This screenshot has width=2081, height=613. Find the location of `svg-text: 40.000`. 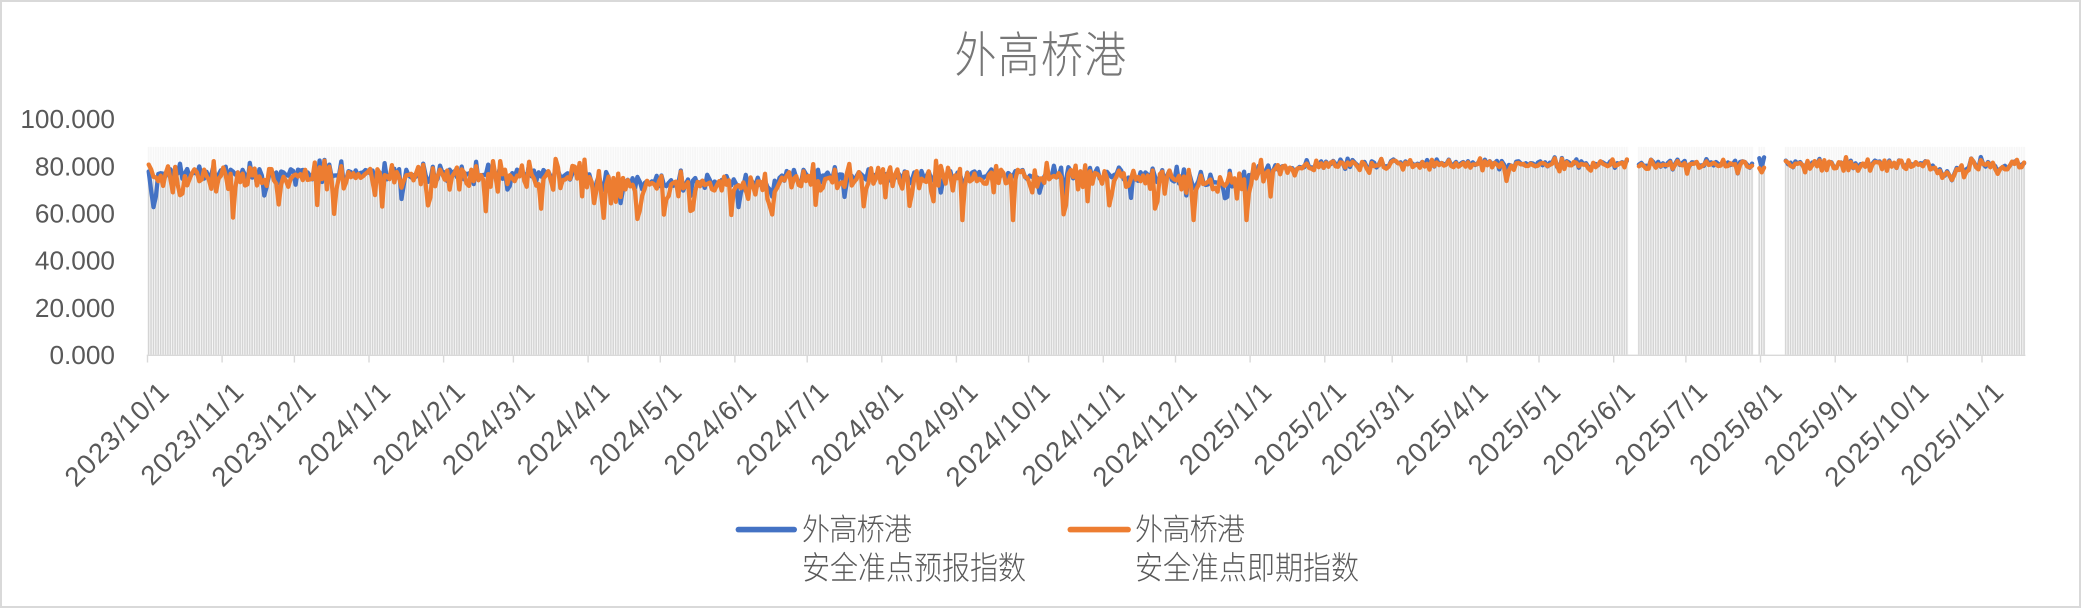

svg-text: 40.000 is located at coordinates (75, 261).